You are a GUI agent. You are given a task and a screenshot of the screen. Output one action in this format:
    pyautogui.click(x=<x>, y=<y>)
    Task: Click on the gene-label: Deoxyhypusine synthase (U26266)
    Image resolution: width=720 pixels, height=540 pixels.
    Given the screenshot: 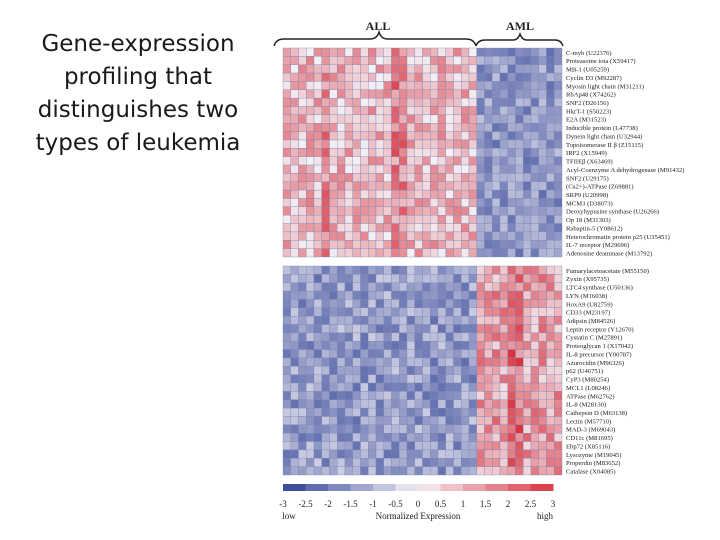 What is the action you would take?
    pyautogui.click(x=612, y=212)
    